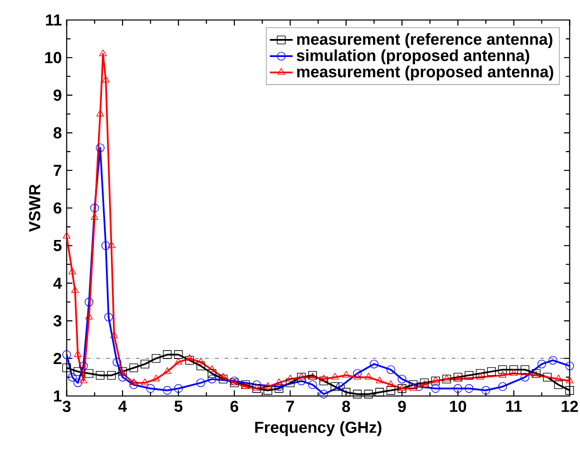 This screenshot has height=452, width=580. Describe the element at coordinates (58, 396) in the screenshot. I see `y-tick-label: 1` at that location.